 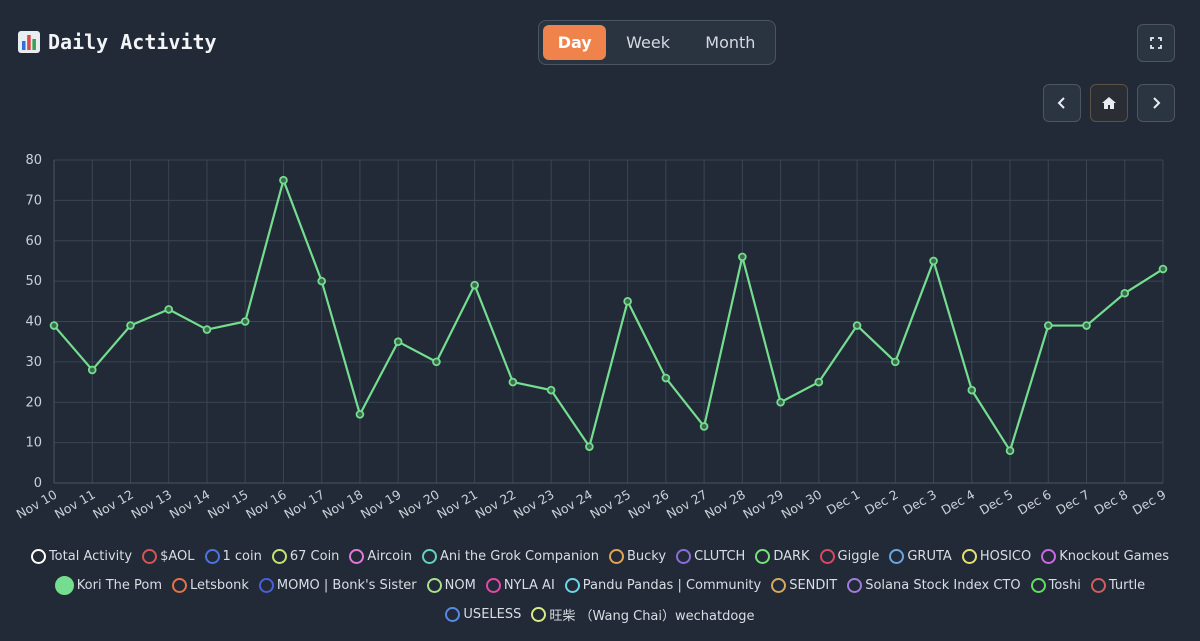 What do you see at coordinates (29, 42) in the screenshot?
I see `bar-chart-icon` at bounding box center [29, 42].